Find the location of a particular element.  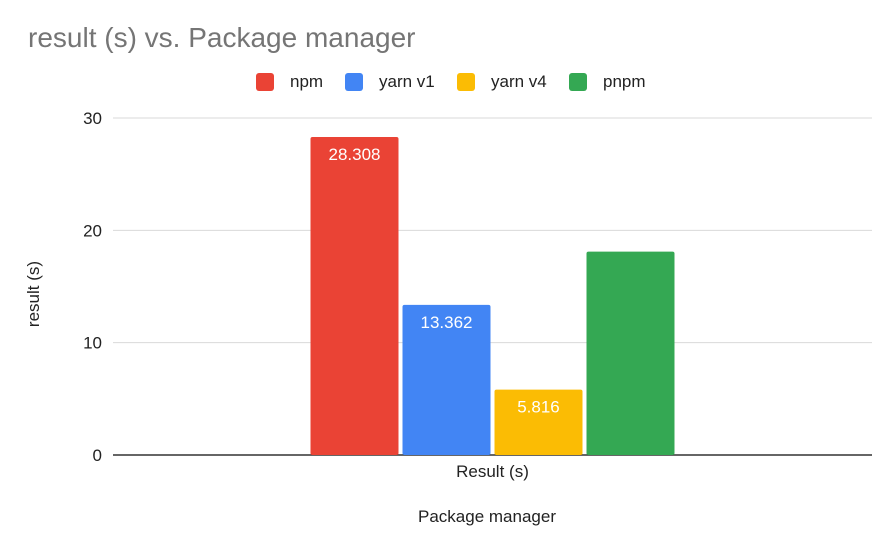

data-label-yarn-v1: 13.362 is located at coordinates (447, 322).